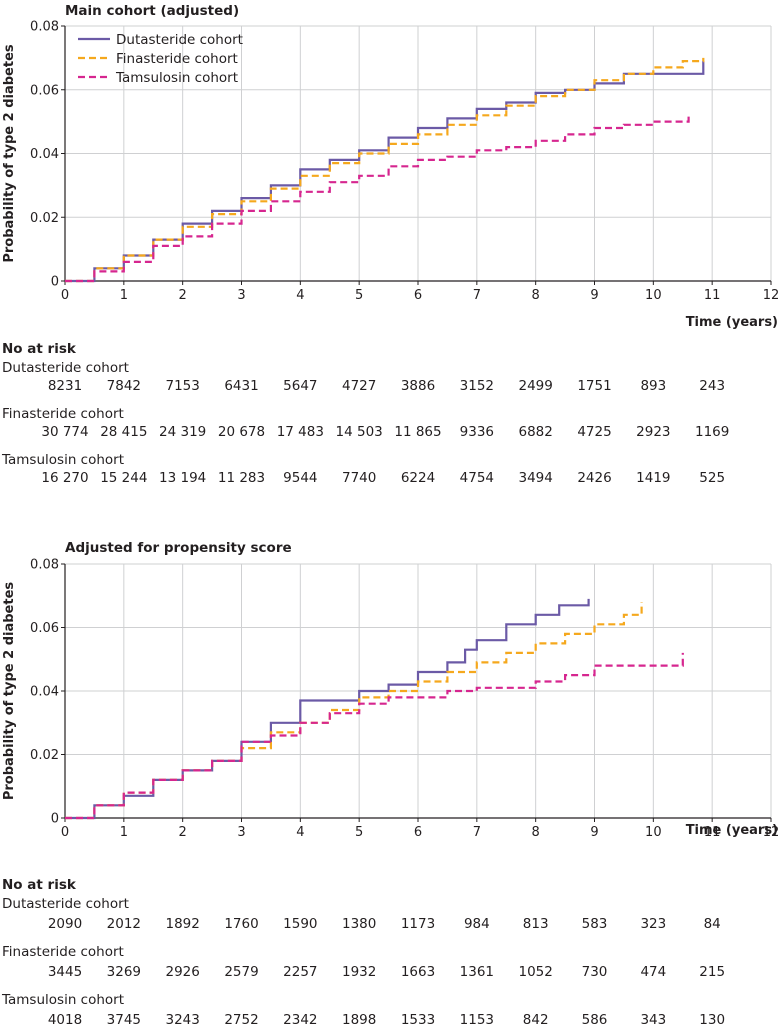 Image resolution: width=780 pixels, height=1032 pixels. Describe the element at coordinates (535, 972) in the screenshot. I see `risk-count: 1052` at that location.